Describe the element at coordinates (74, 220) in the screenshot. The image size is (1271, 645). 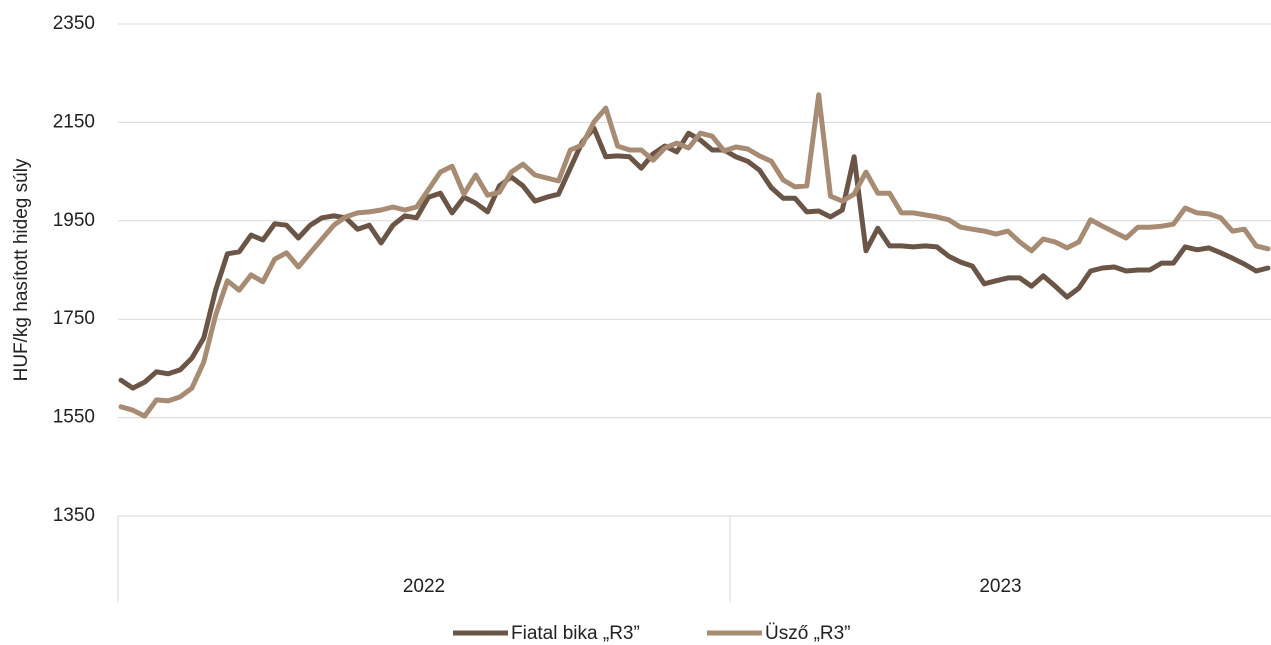
I see `y-tick-label: 1950` at that location.